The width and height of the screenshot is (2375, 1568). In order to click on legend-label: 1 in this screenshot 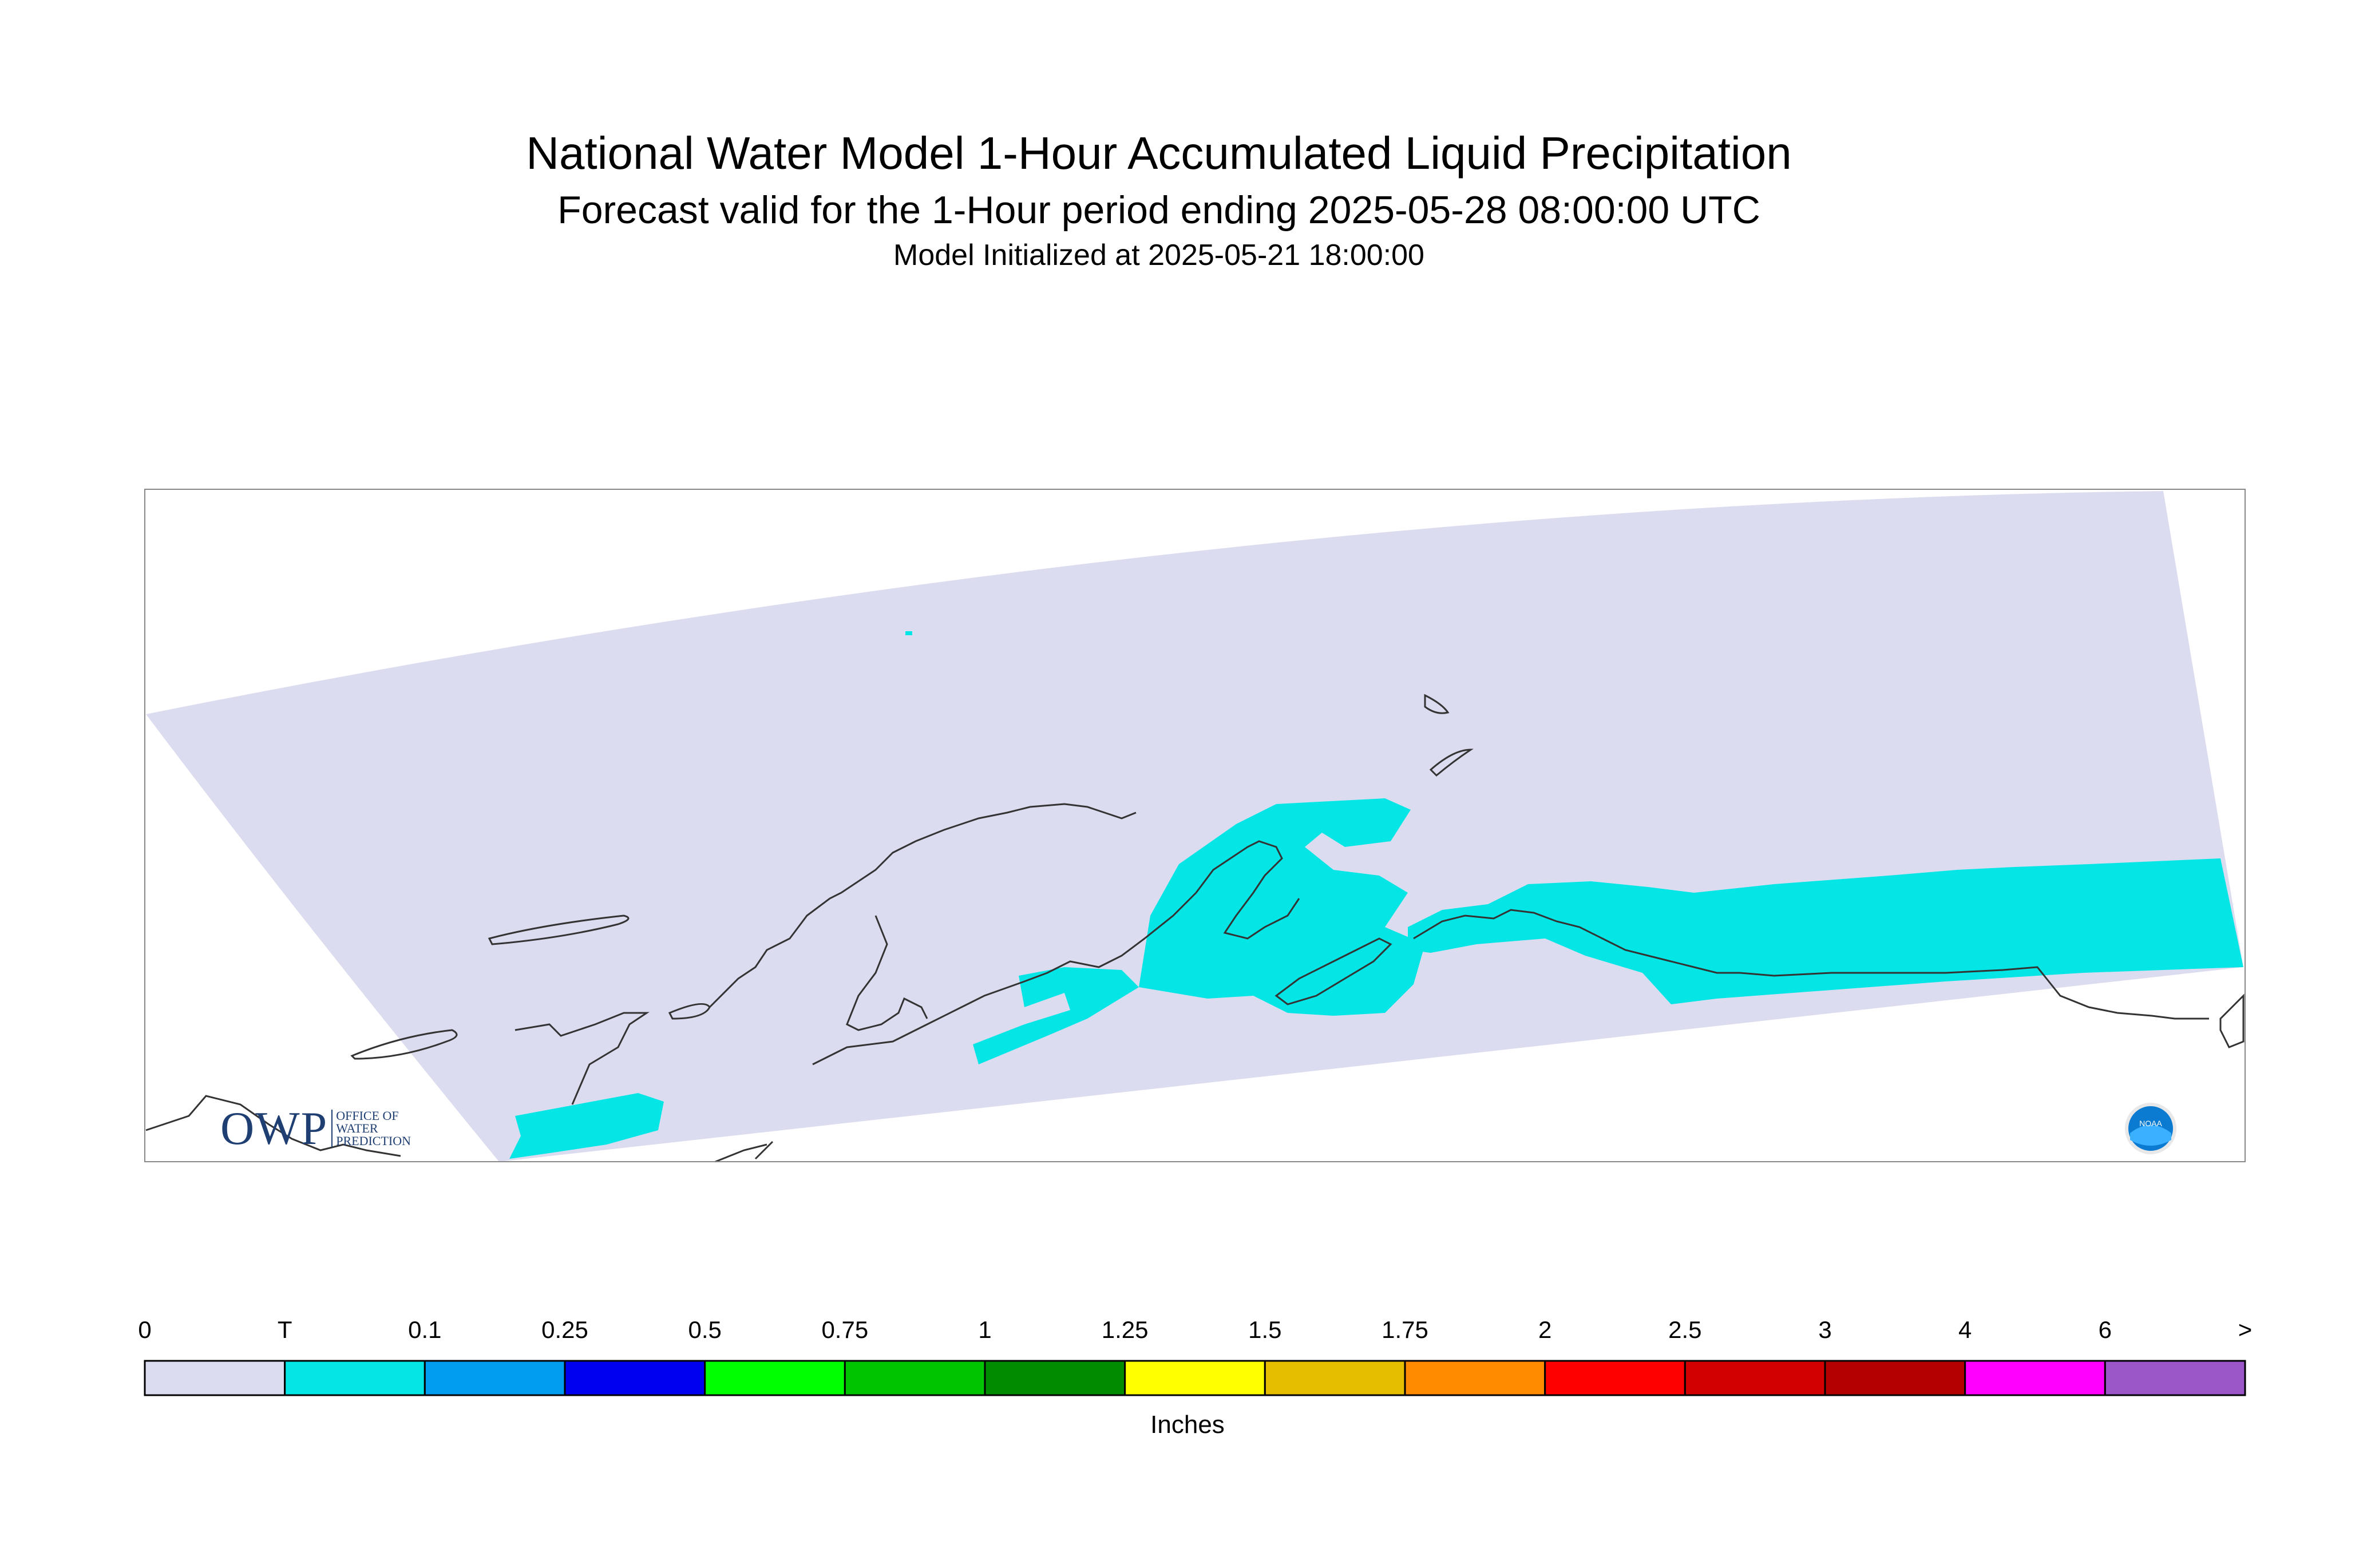, I will do `click(985, 1329)`.